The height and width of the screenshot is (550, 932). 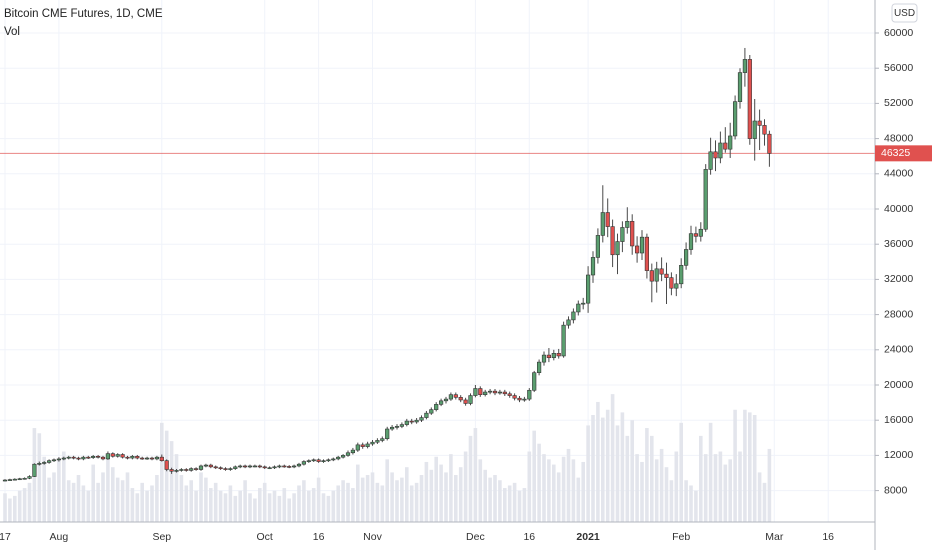 I want to click on x-tick-label: Sep, so click(x=161, y=537).